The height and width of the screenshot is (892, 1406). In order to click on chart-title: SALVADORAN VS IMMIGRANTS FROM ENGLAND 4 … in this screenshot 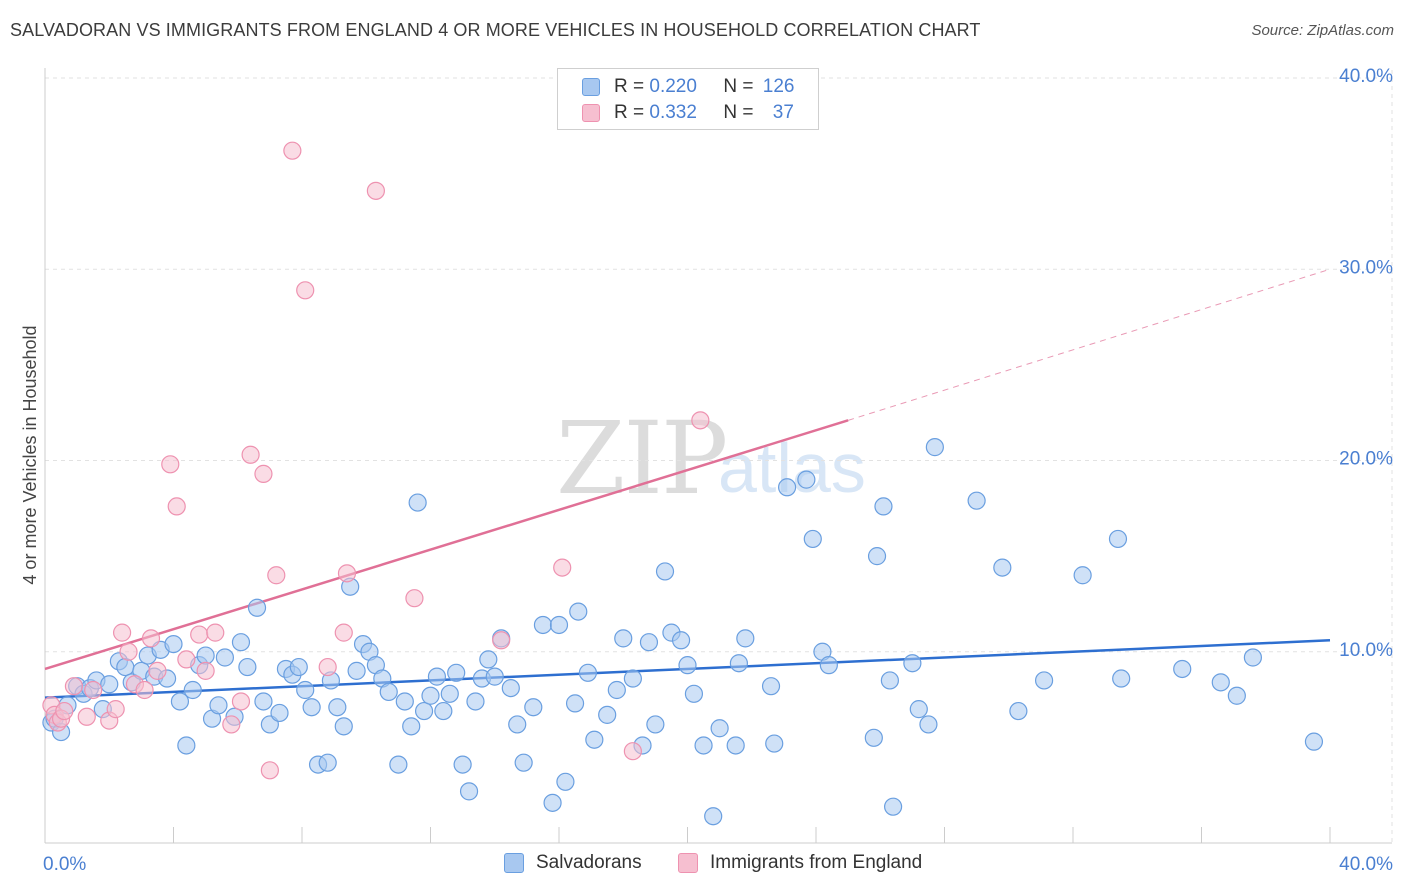, I will do `click(495, 30)`.